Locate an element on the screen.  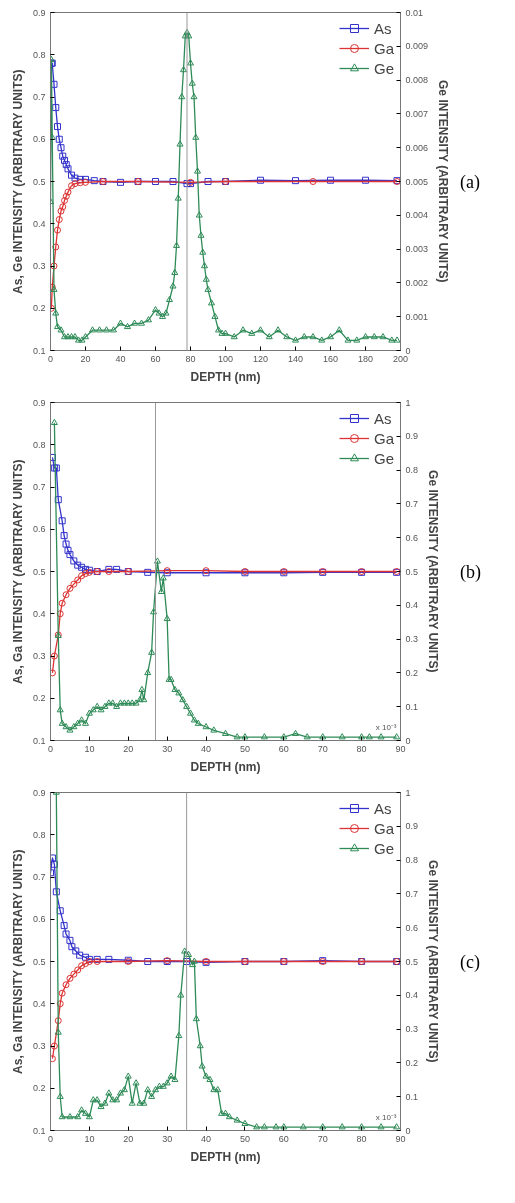
y2-tick-label: 0.002 is located at coordinates (417, 282).